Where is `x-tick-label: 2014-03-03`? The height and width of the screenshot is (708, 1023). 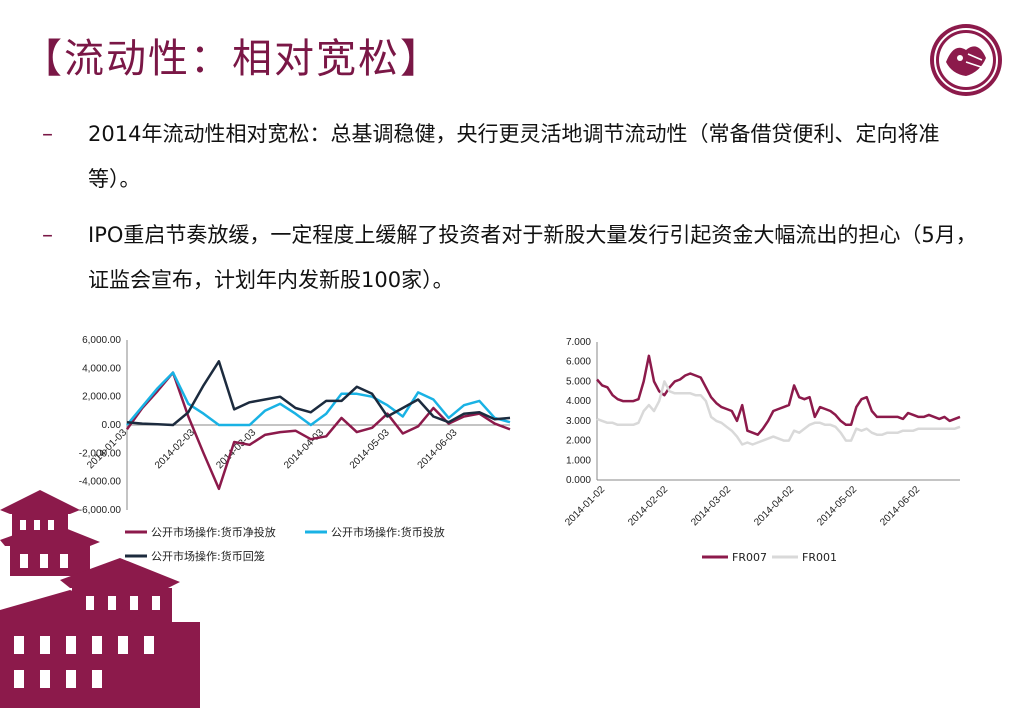
x-tick-label: 2014-03-03 is located at coordinates (236, 449).